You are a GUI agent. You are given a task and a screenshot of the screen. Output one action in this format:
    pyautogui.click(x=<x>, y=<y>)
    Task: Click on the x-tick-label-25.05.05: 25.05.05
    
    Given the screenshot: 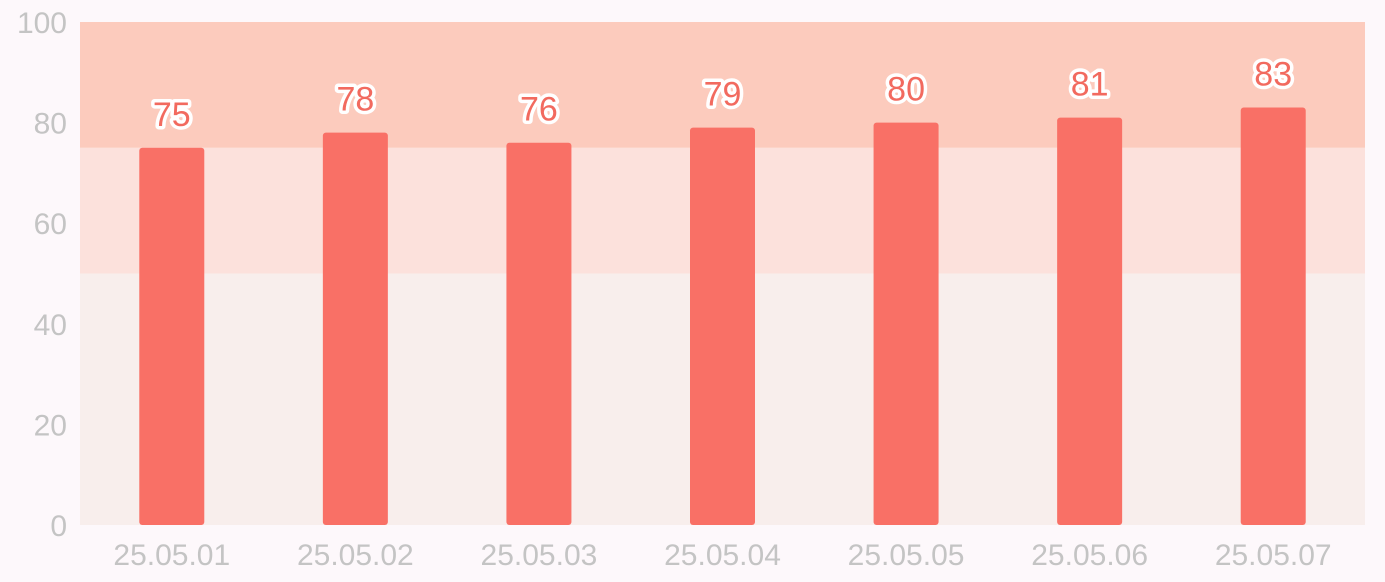 What is the action you would take?
    pyautogui.click(x=906, y=555)
    